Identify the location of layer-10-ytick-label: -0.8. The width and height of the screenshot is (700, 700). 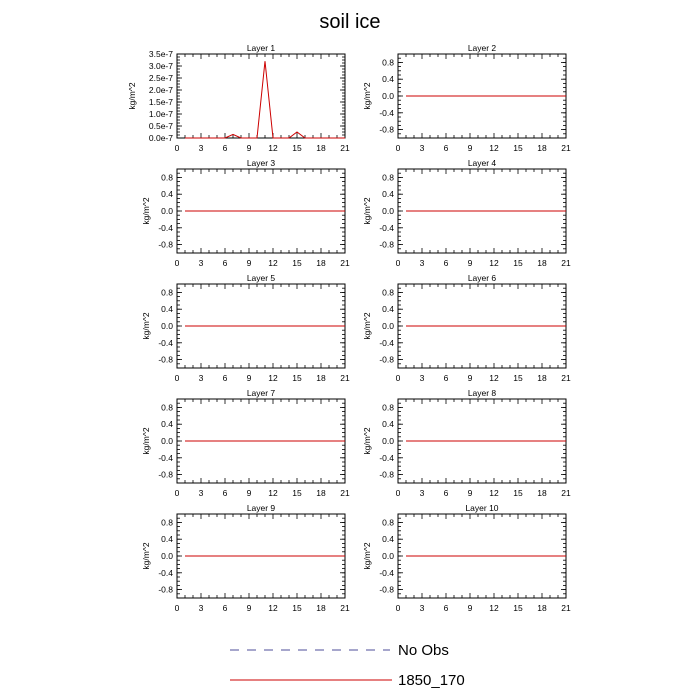
(386, 590).